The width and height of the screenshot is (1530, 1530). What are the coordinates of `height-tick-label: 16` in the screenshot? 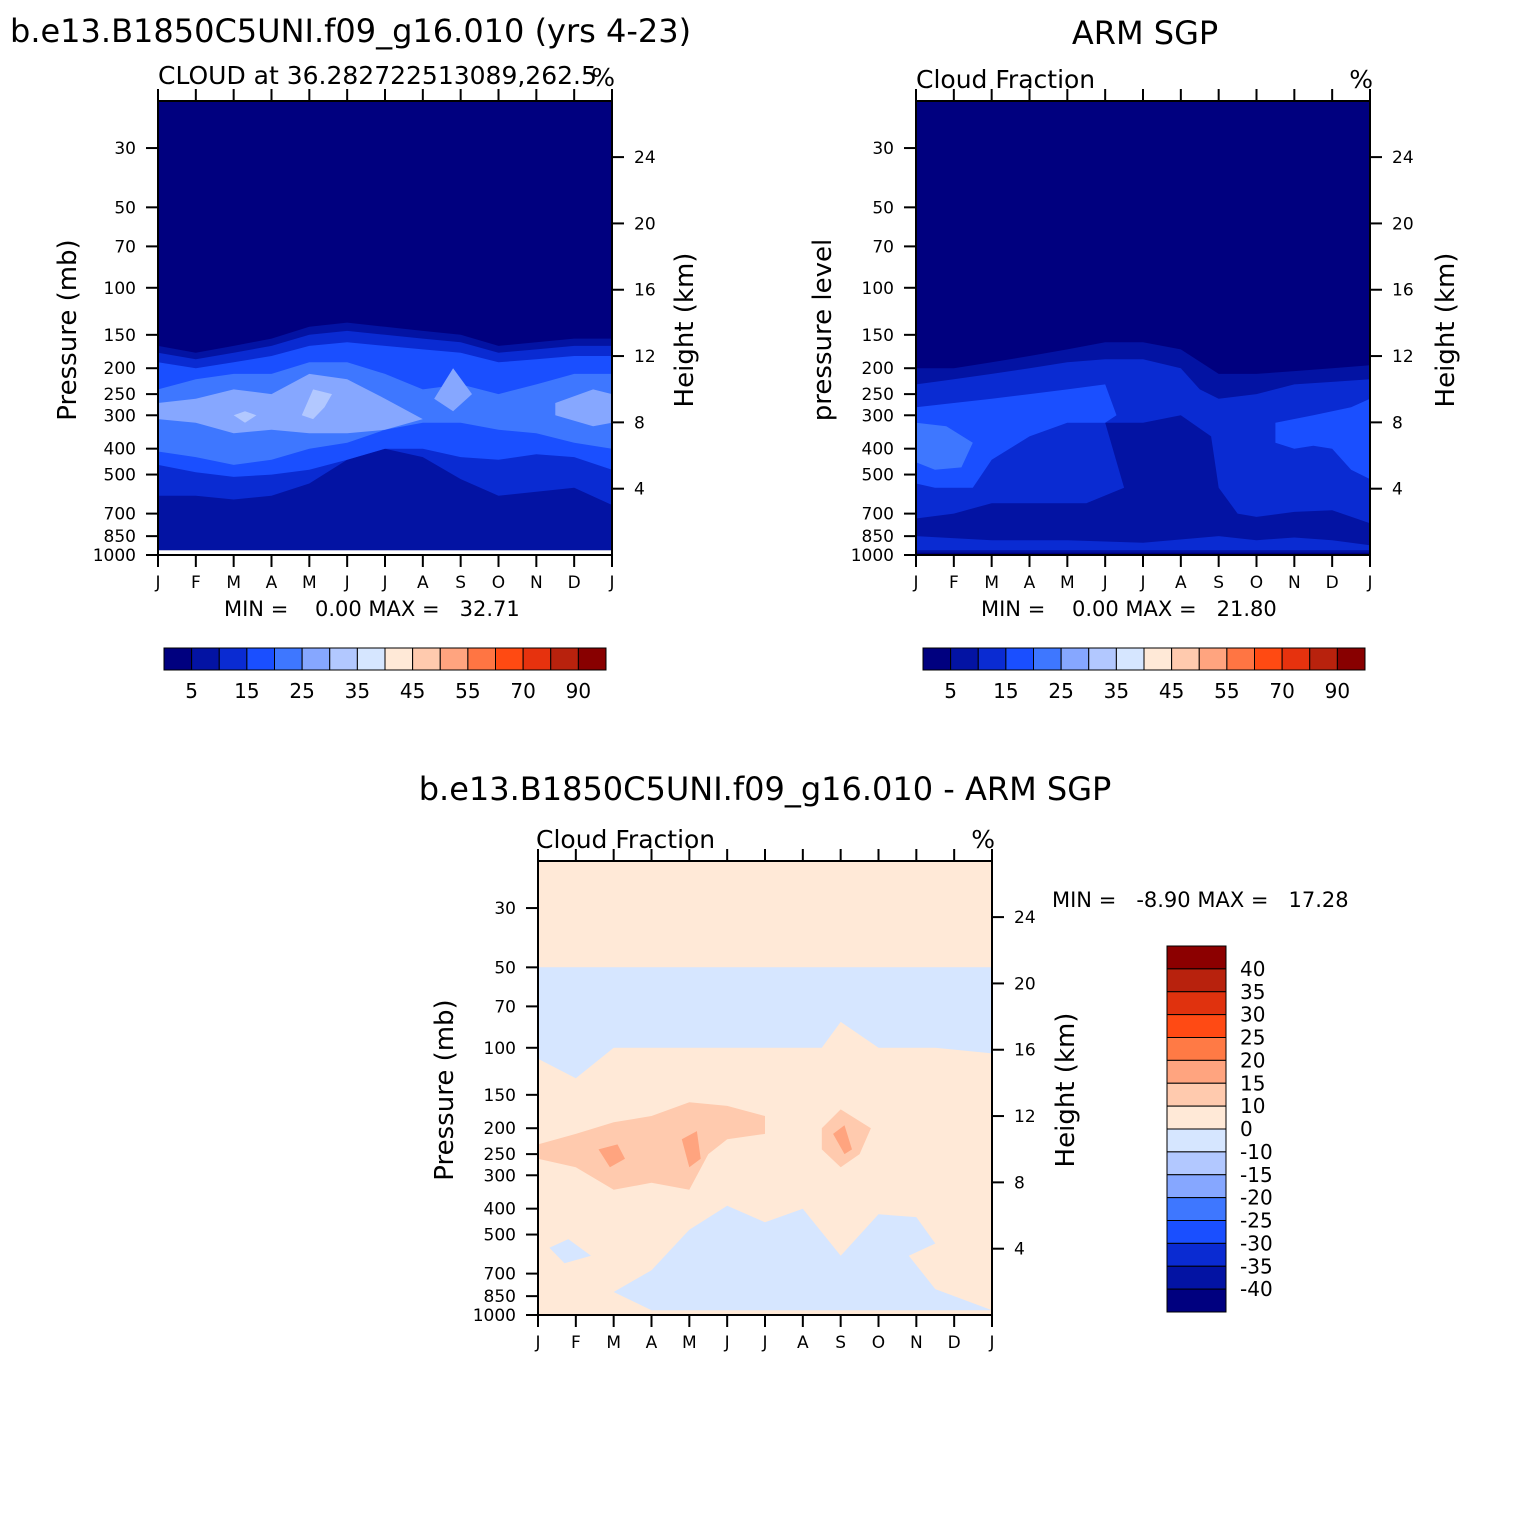 It's located at (645, 291).